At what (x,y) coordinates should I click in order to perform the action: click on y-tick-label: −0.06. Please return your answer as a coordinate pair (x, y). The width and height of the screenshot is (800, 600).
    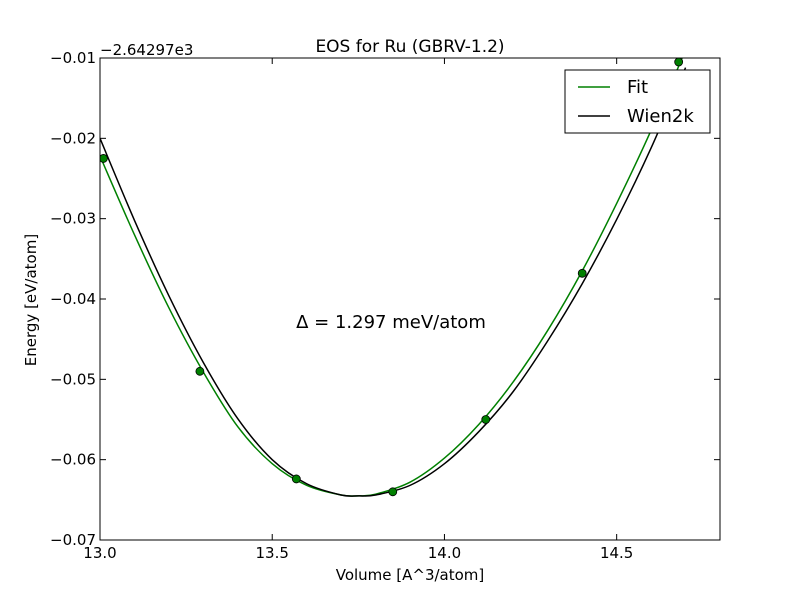
    Looking at the image, I should click on (73, 460).